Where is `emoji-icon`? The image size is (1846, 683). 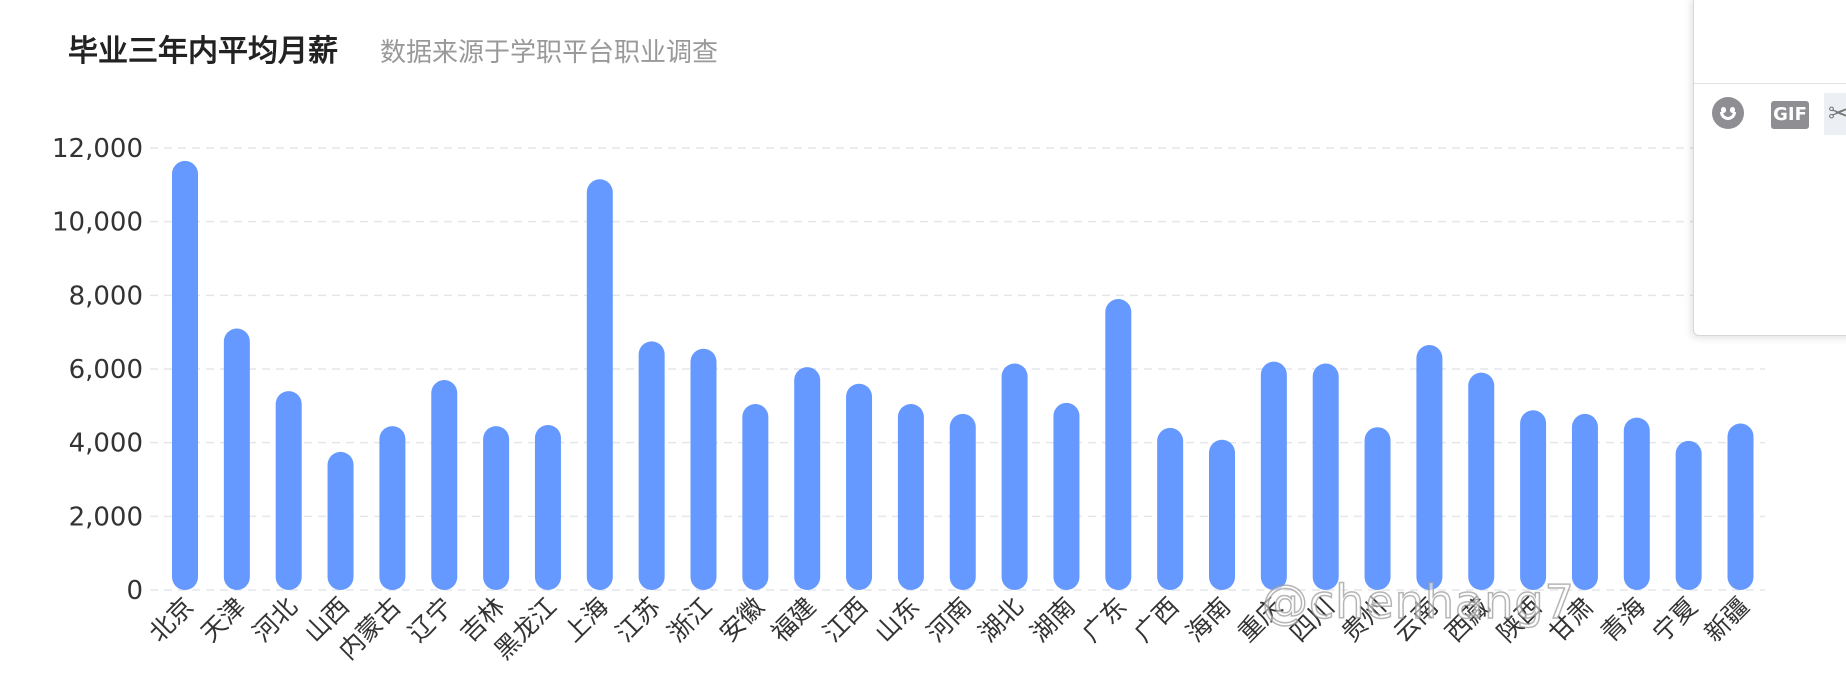 emoji-icon is located at coordinates (1728, 113).